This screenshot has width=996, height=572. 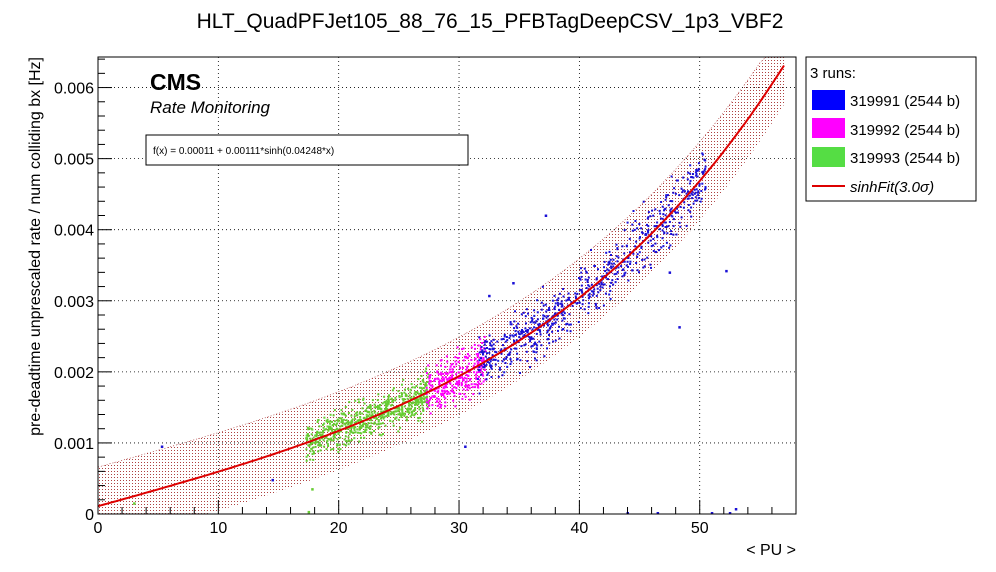 What do you see at coordinates (74, 373) in the screenshot?
I see `y-tick-label-0.002: 0.002` at bounding box center [74, 373].